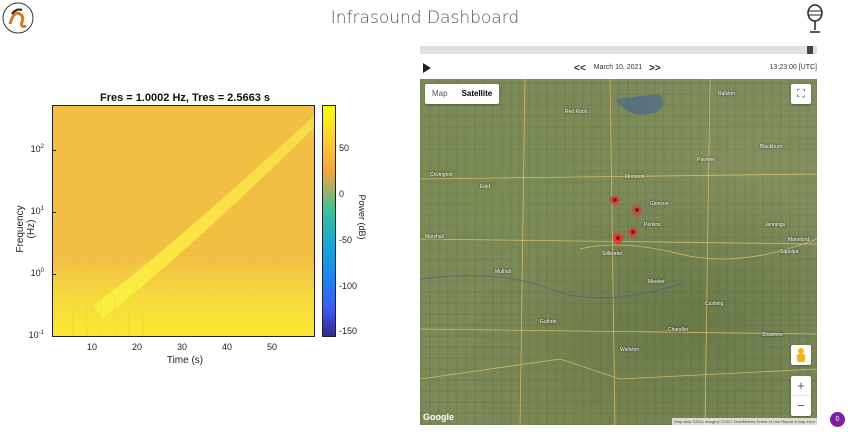  Describe the element at coordinates (659, 204) in the screenshot. I see `town-label: Glencoe` at that location.